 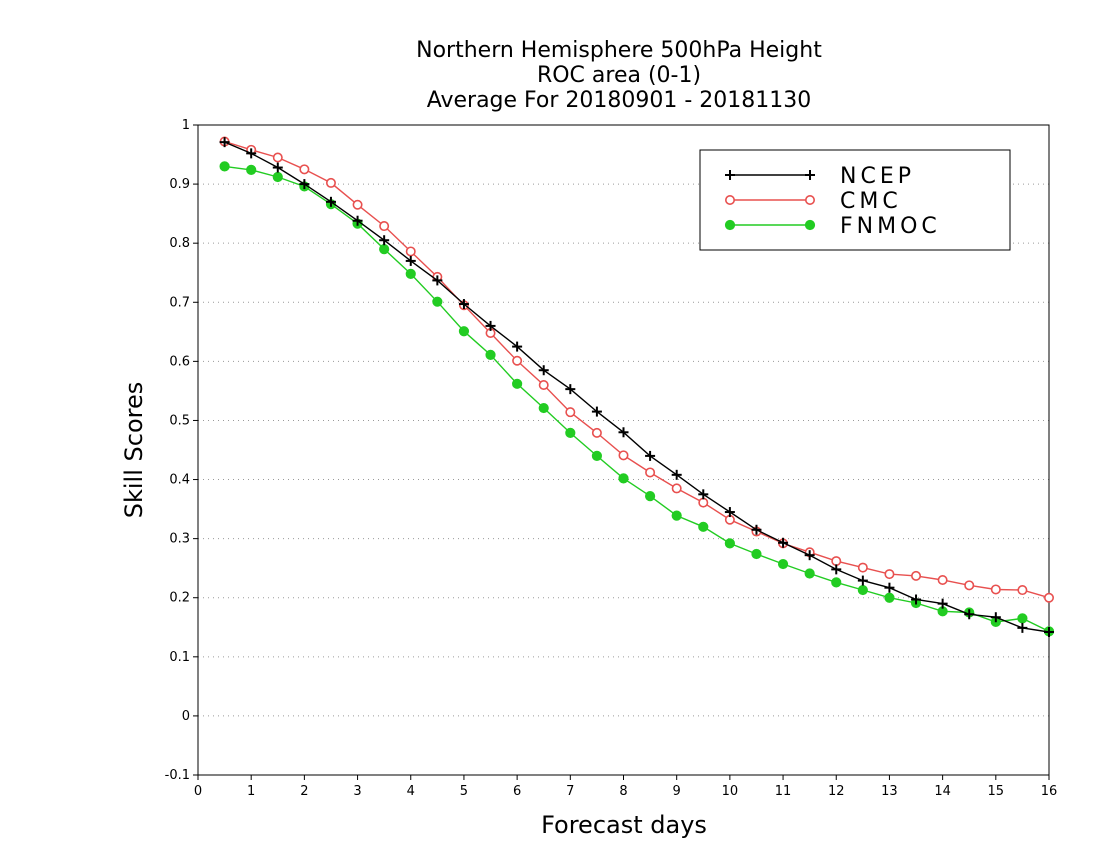 What do you see at coordinates (730, 791) in the screenshot?
I see `x-tick-label: 10` at bounding box center [730, 791].